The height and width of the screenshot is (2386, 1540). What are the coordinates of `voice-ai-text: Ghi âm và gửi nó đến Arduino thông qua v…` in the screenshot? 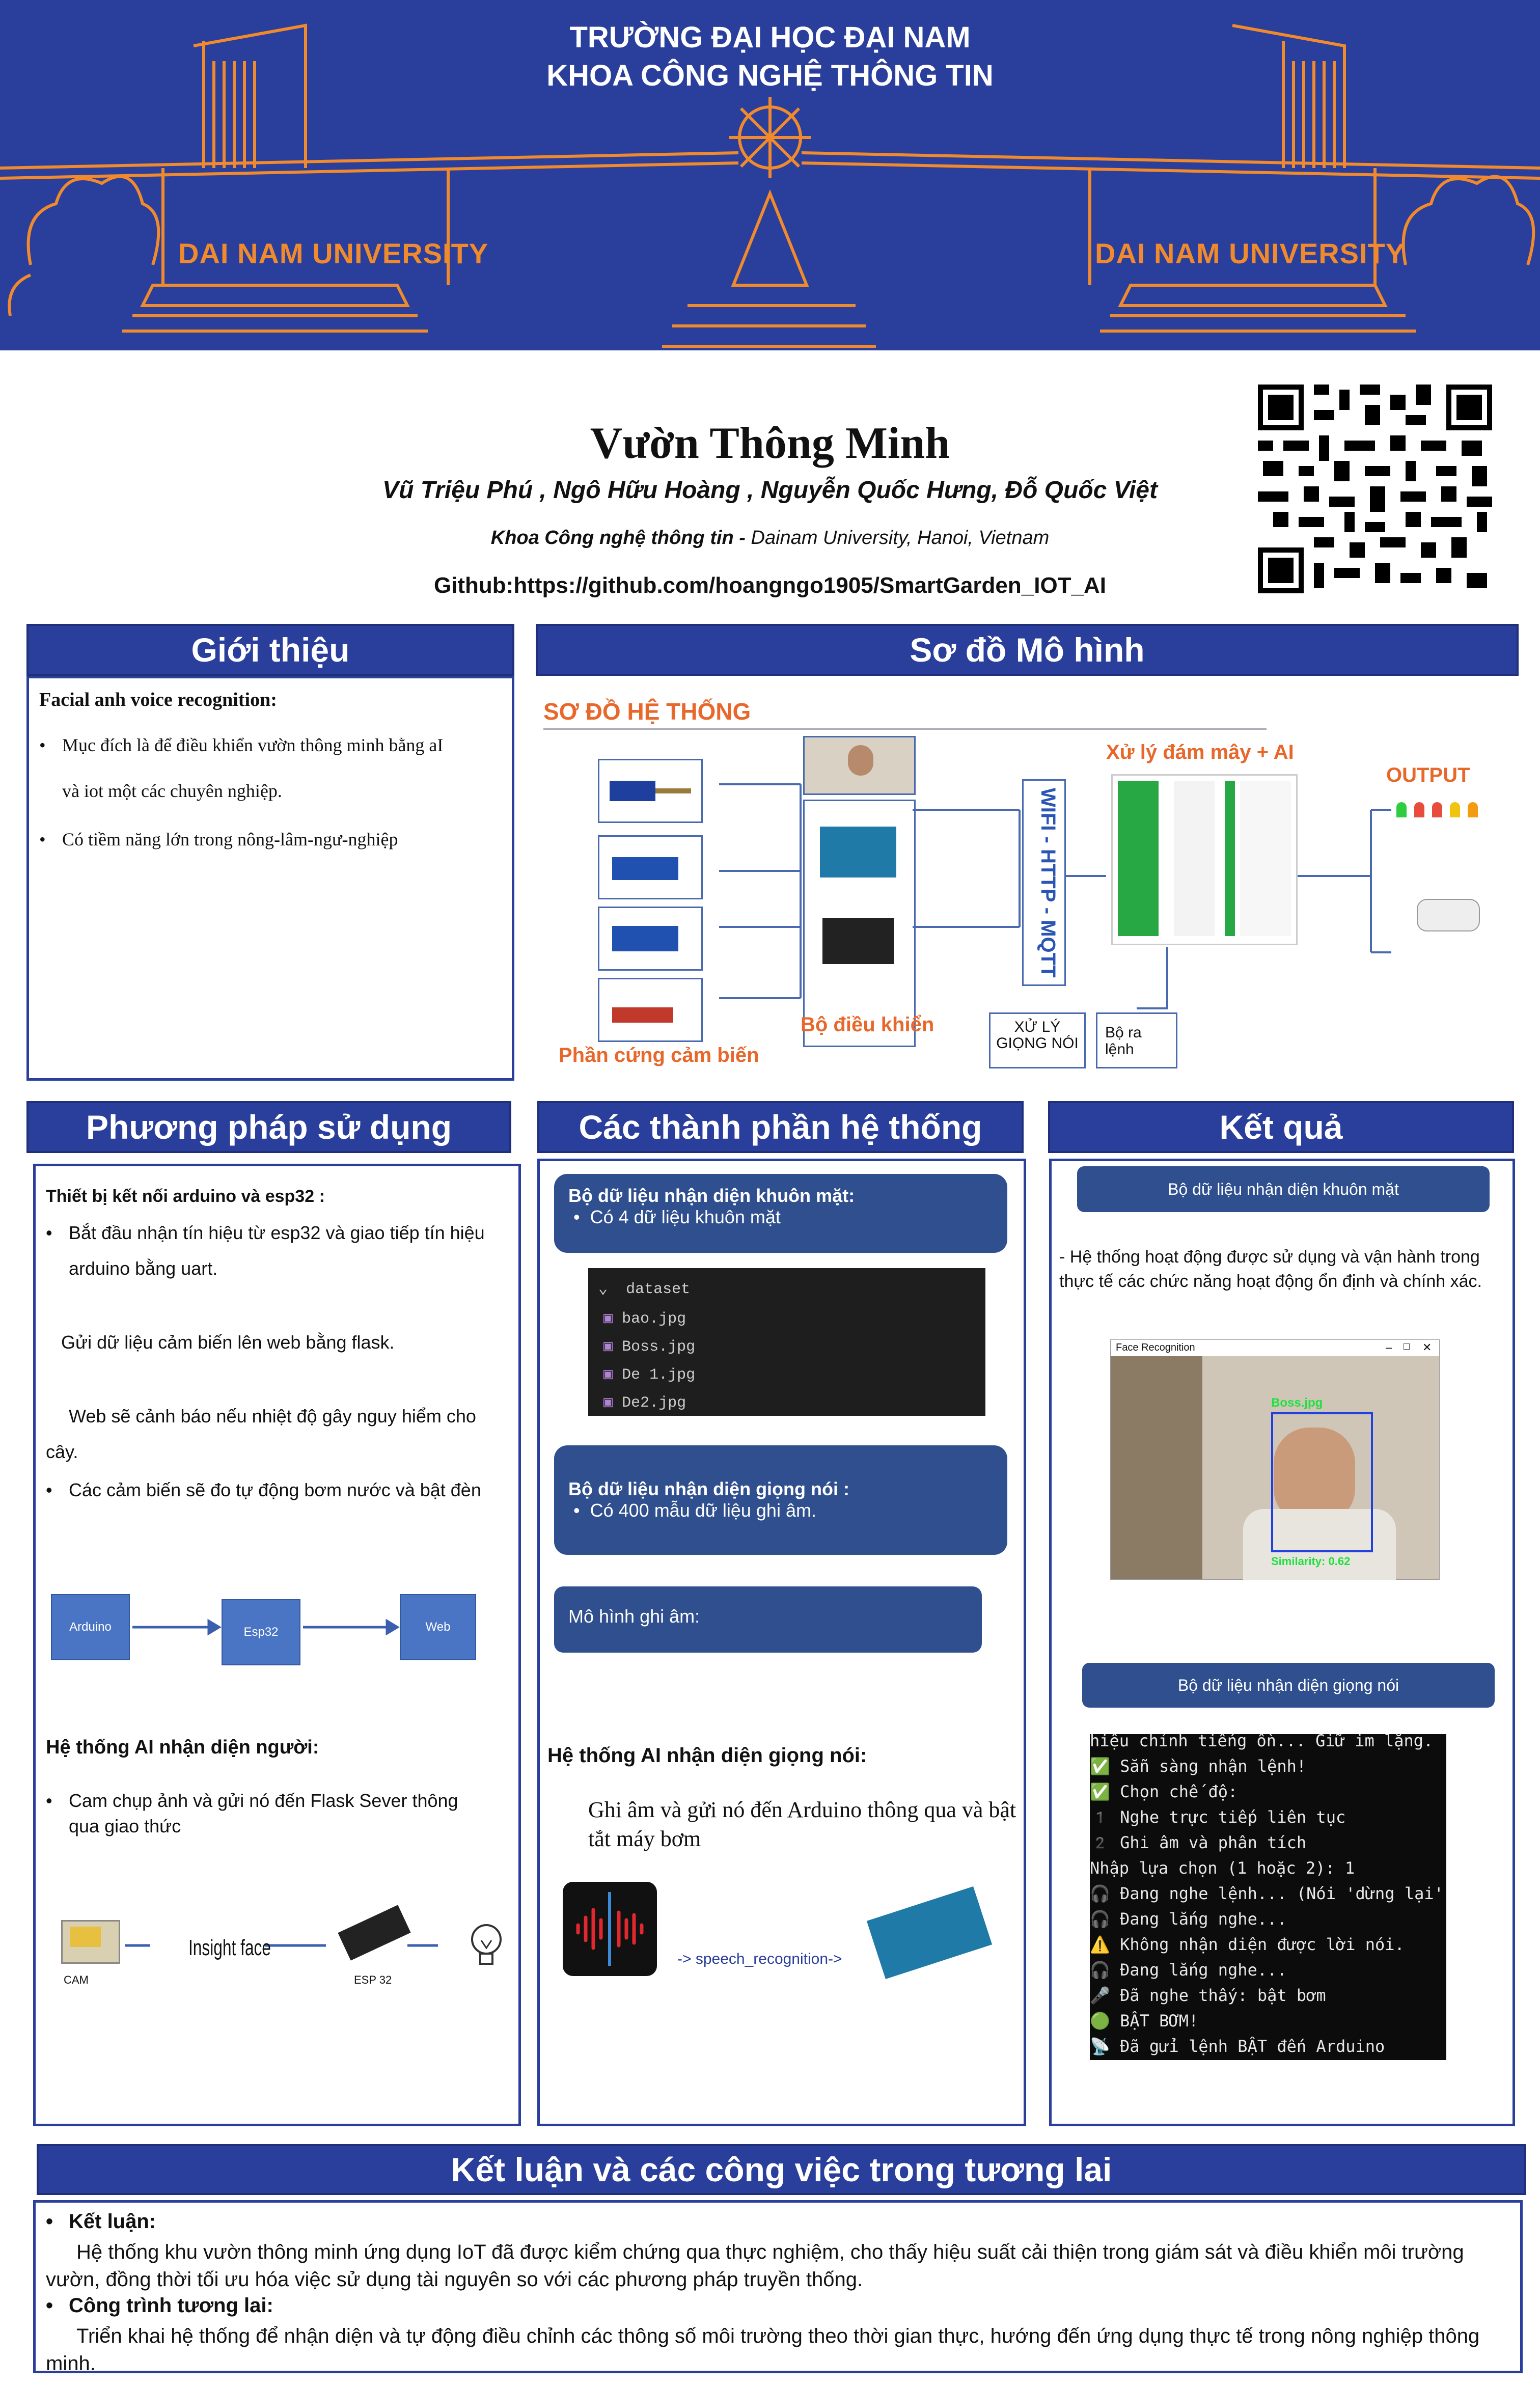 It's located at (802, 1825).